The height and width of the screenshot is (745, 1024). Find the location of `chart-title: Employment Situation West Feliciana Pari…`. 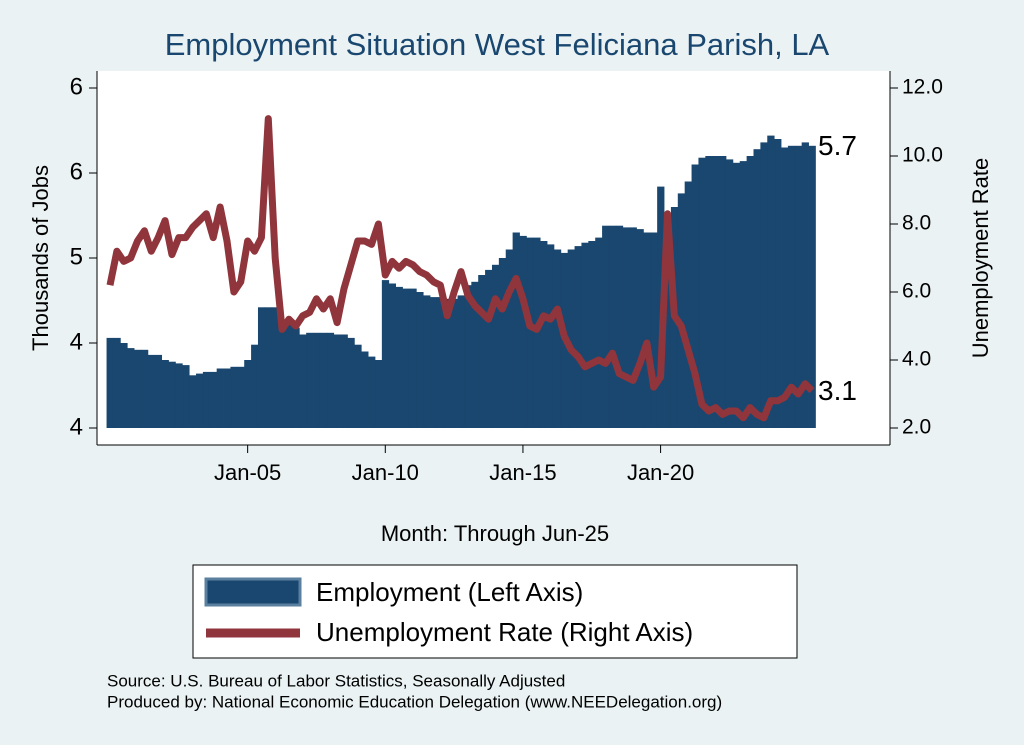

chart-title: Employment Situation West Feliciana Pari… is located at coordinates (497, 44).